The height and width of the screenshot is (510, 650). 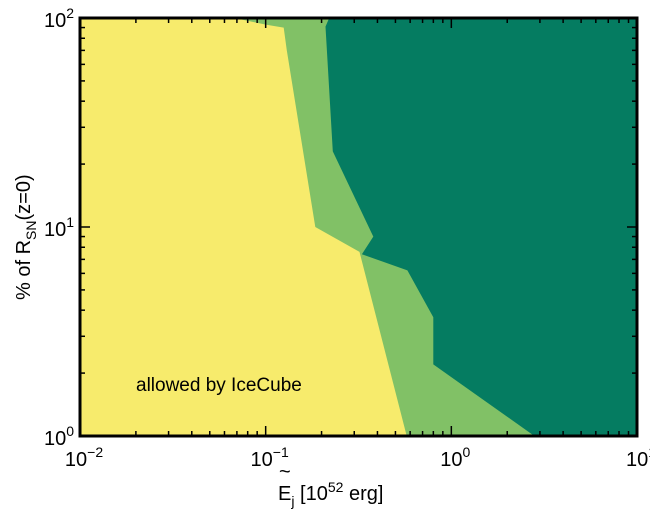 I want to click on y-axis-title-sub: SN, so click(x=31, y=230).